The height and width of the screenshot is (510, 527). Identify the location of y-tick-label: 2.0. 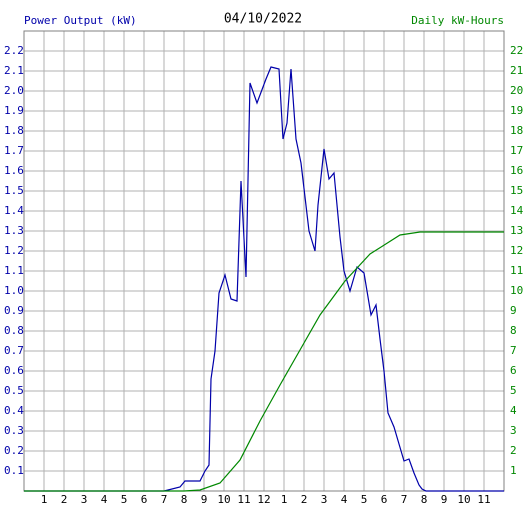
(14, 90).